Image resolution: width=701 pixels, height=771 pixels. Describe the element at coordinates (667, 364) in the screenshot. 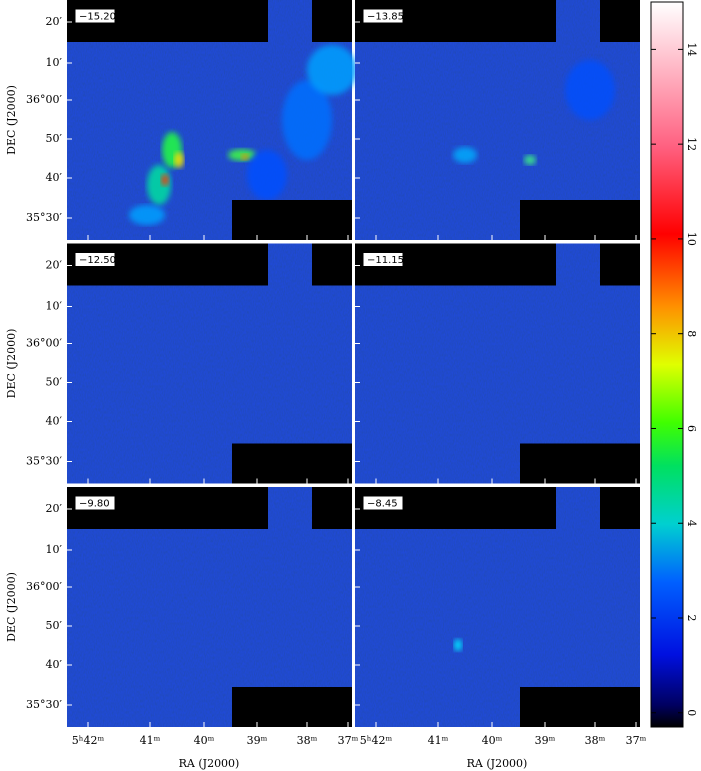

I see `colorbar` at that location.